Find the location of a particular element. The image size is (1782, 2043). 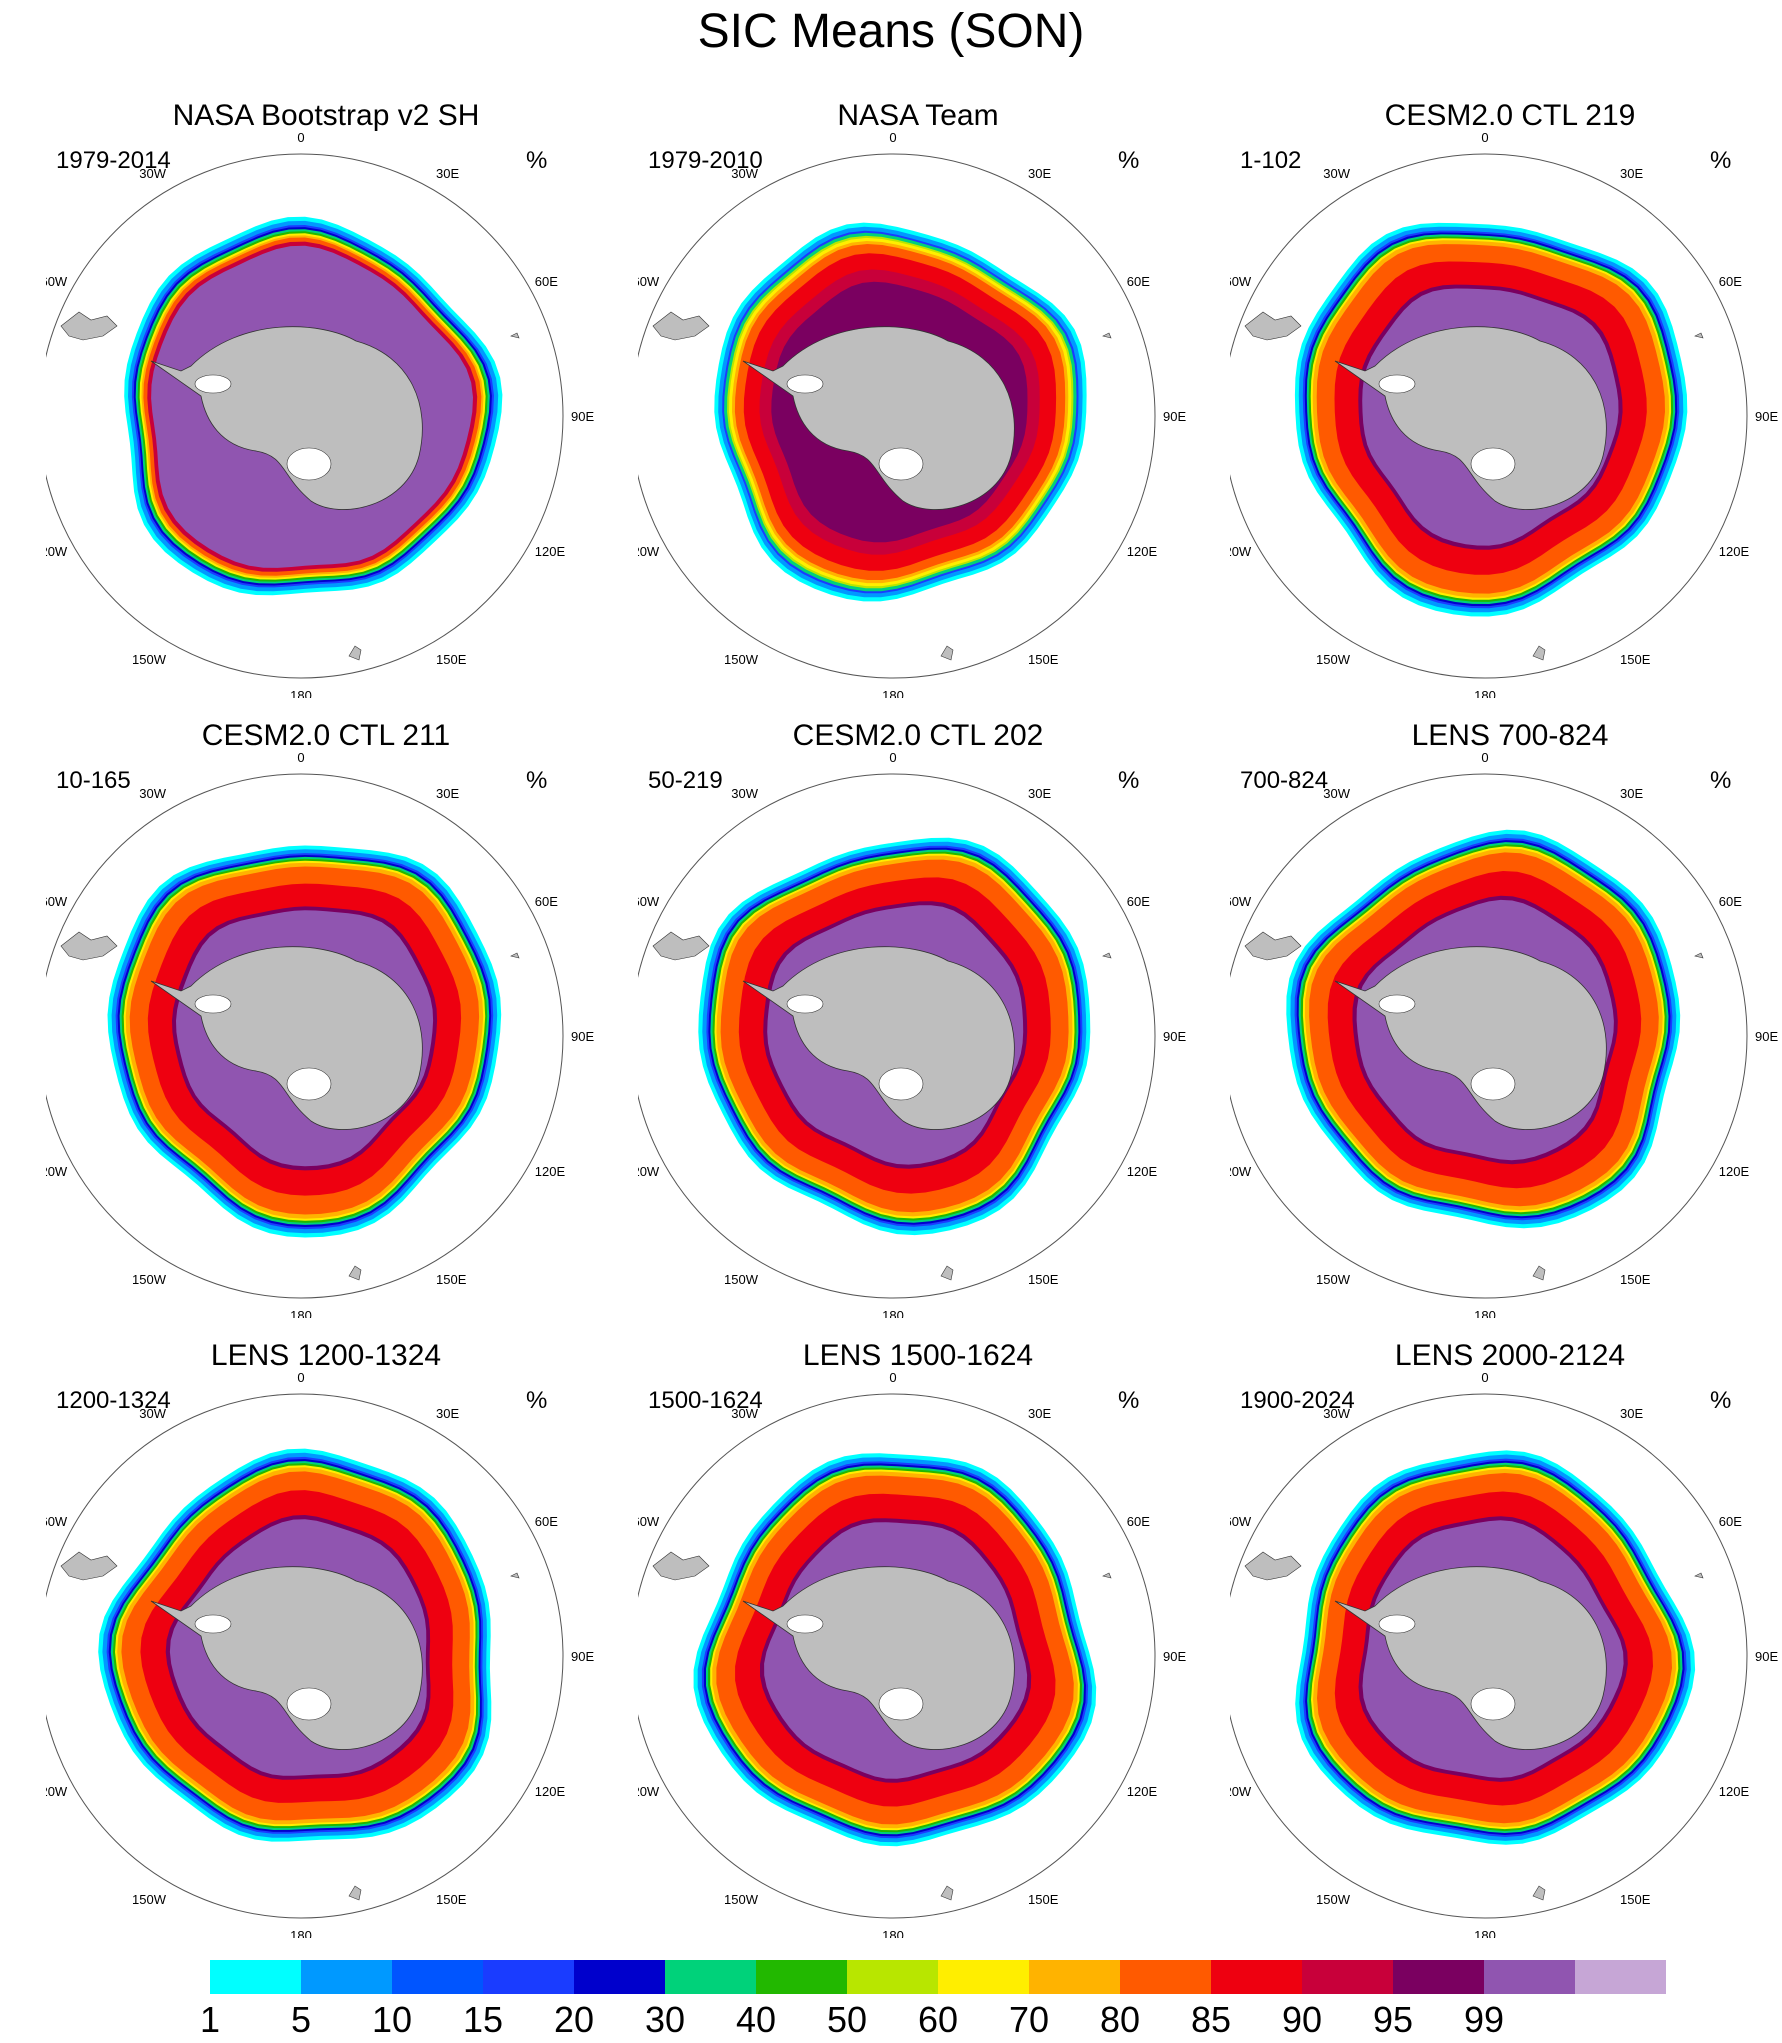

colorbar-tick-label: 80 is located at coordinates (1120, 2019).